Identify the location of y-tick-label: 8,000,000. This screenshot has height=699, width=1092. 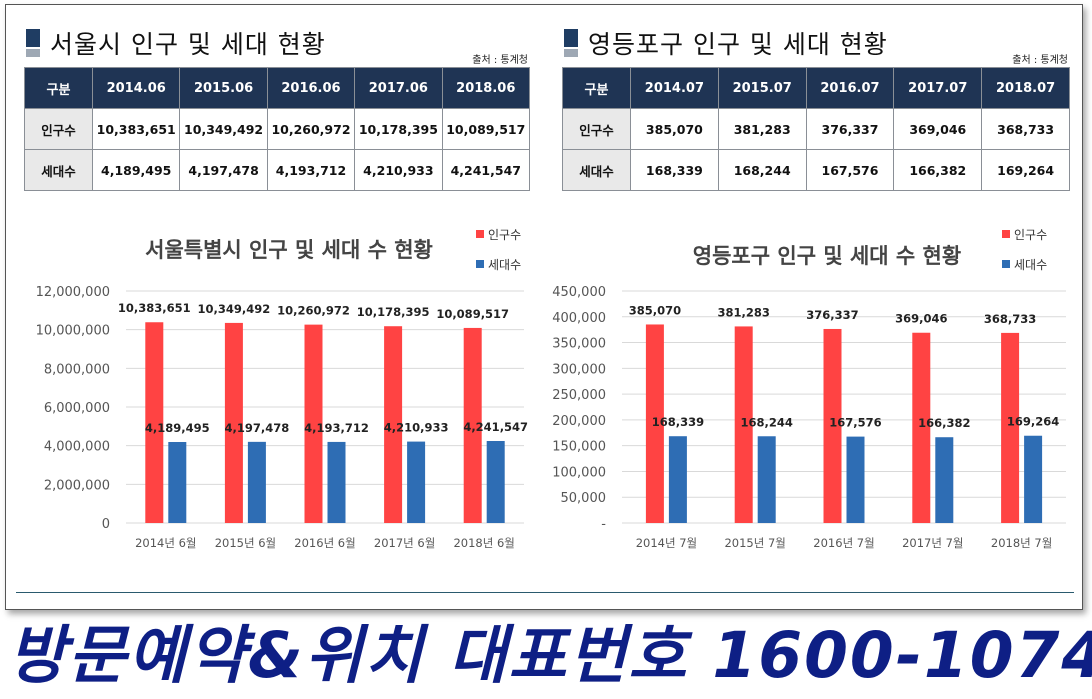
(77, 369).